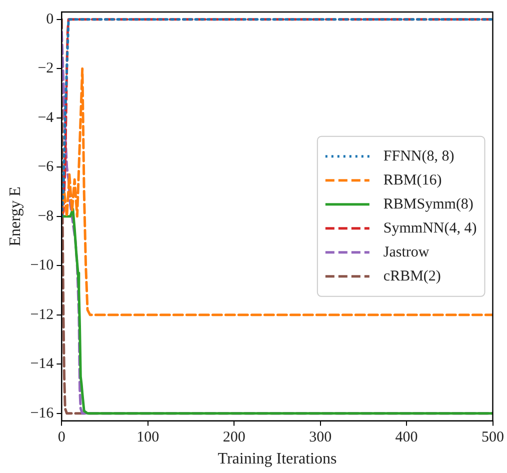  What do you see at coordinates (62, 438) in the screenshot?
I see `x-tick-label: 0` at bounding box center [62, 438].